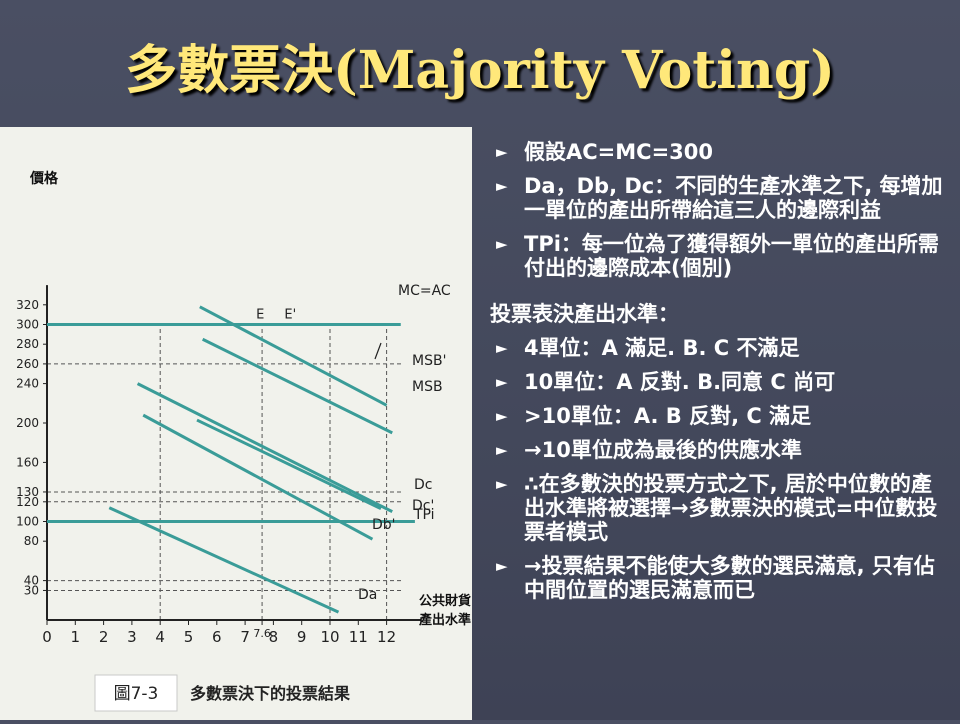 This screenshot has height=724, width=960. I want to click on bullet-item: ► 假設AC=MC=300, so click(720, 152).